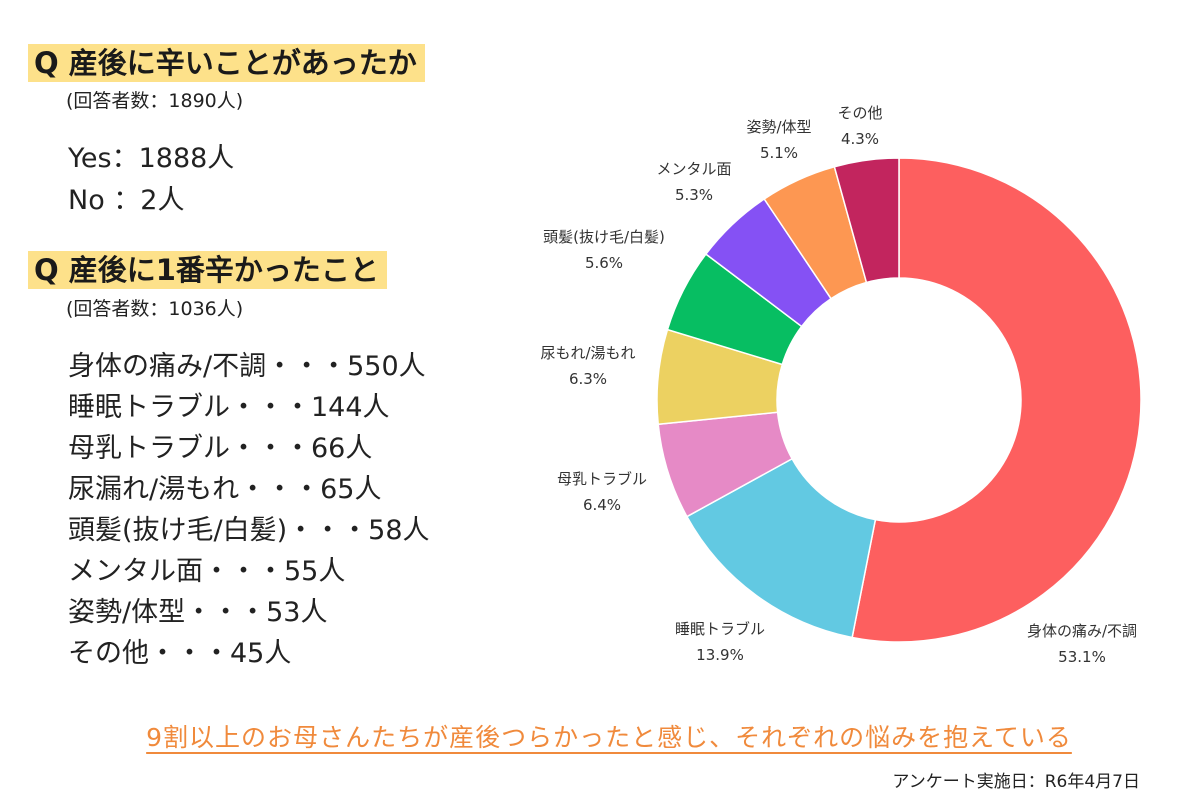  I want to click on question2-title: Q 産後に1番辛かったこと, so click(207, 270).